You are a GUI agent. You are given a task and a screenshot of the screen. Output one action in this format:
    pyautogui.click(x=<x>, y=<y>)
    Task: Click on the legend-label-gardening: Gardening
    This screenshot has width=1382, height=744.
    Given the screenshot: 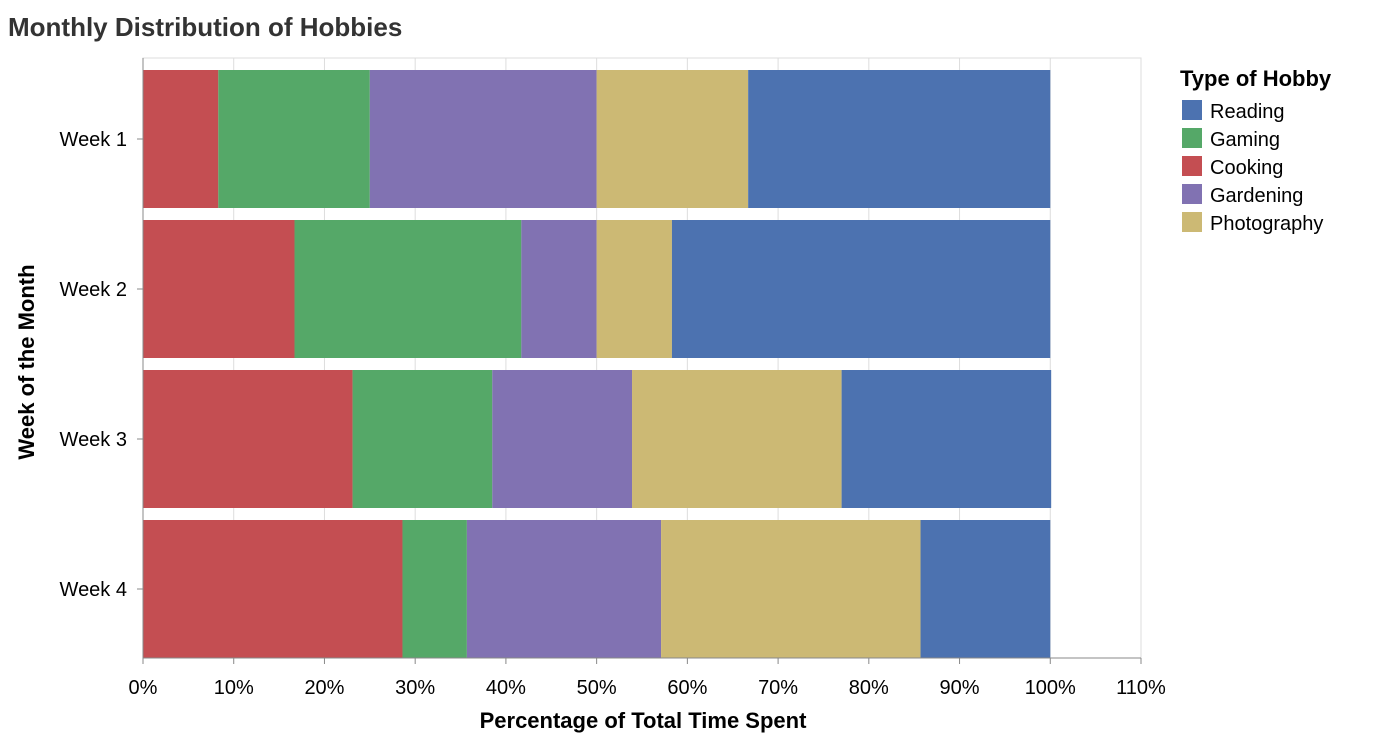 What is the action you would take?
    pyautogui.click(x=1256, y=196)
    